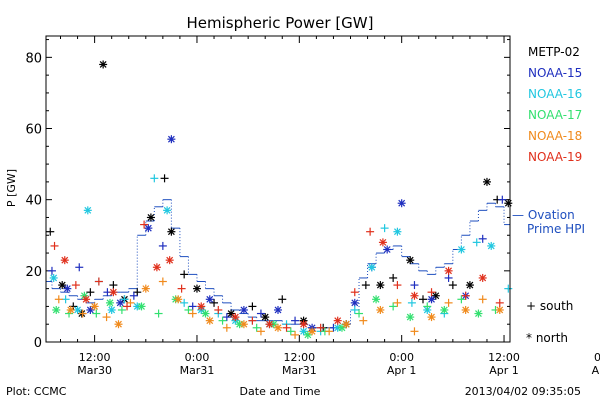 The image size is (600, 400). Describe the element at coordinates (547, 338) in the screenshot. I see `legend-north-symbol: * north` at that location.